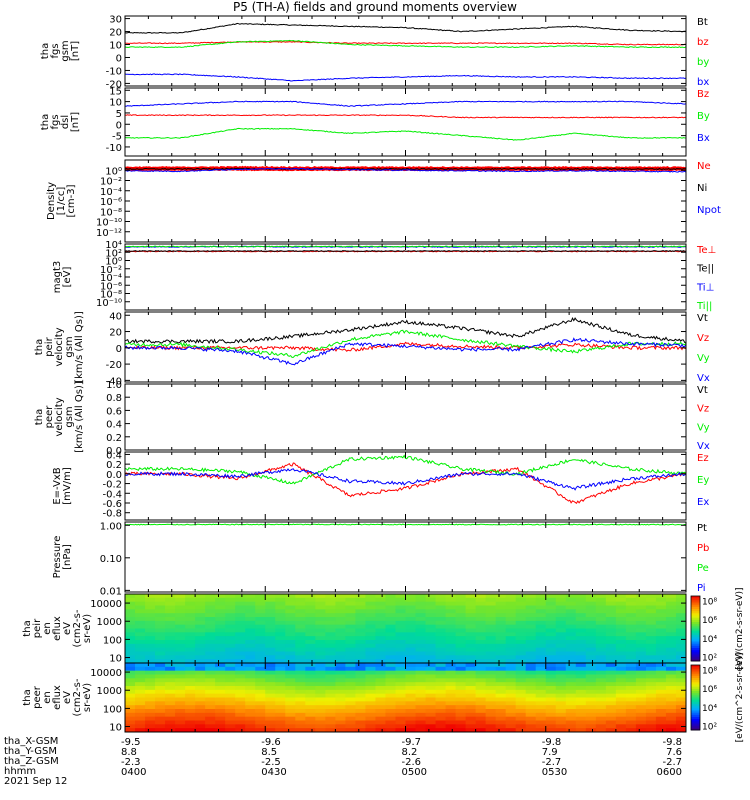 This screenshot has width=750, height=800. I want to click on orbit-value: -2.7, so click(552, 762).